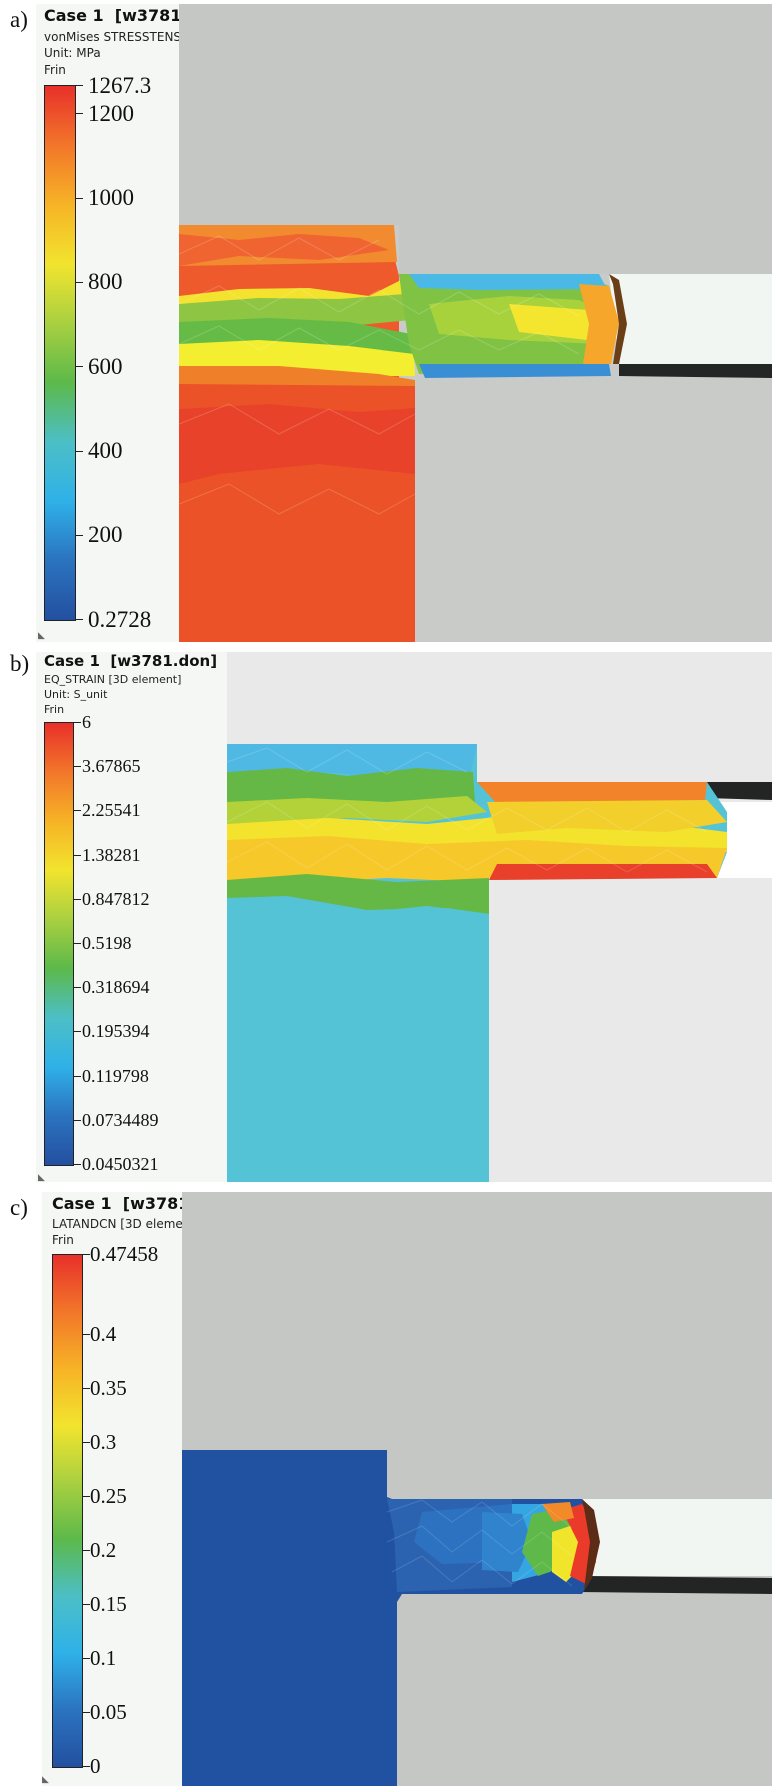  I want to click on colorbar-tick-label: 0.2728, so click(120, 619).